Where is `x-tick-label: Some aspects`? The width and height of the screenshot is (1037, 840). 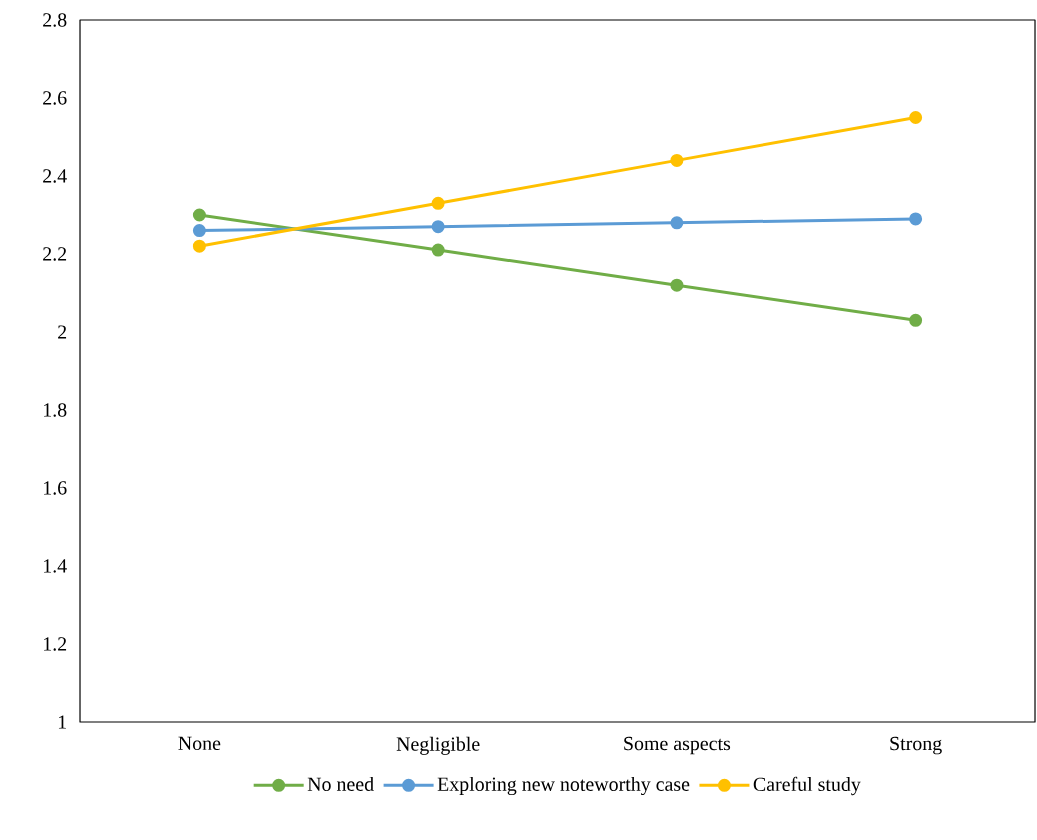 x-tick-label: Some aspects is located at coordinates (677, 745).